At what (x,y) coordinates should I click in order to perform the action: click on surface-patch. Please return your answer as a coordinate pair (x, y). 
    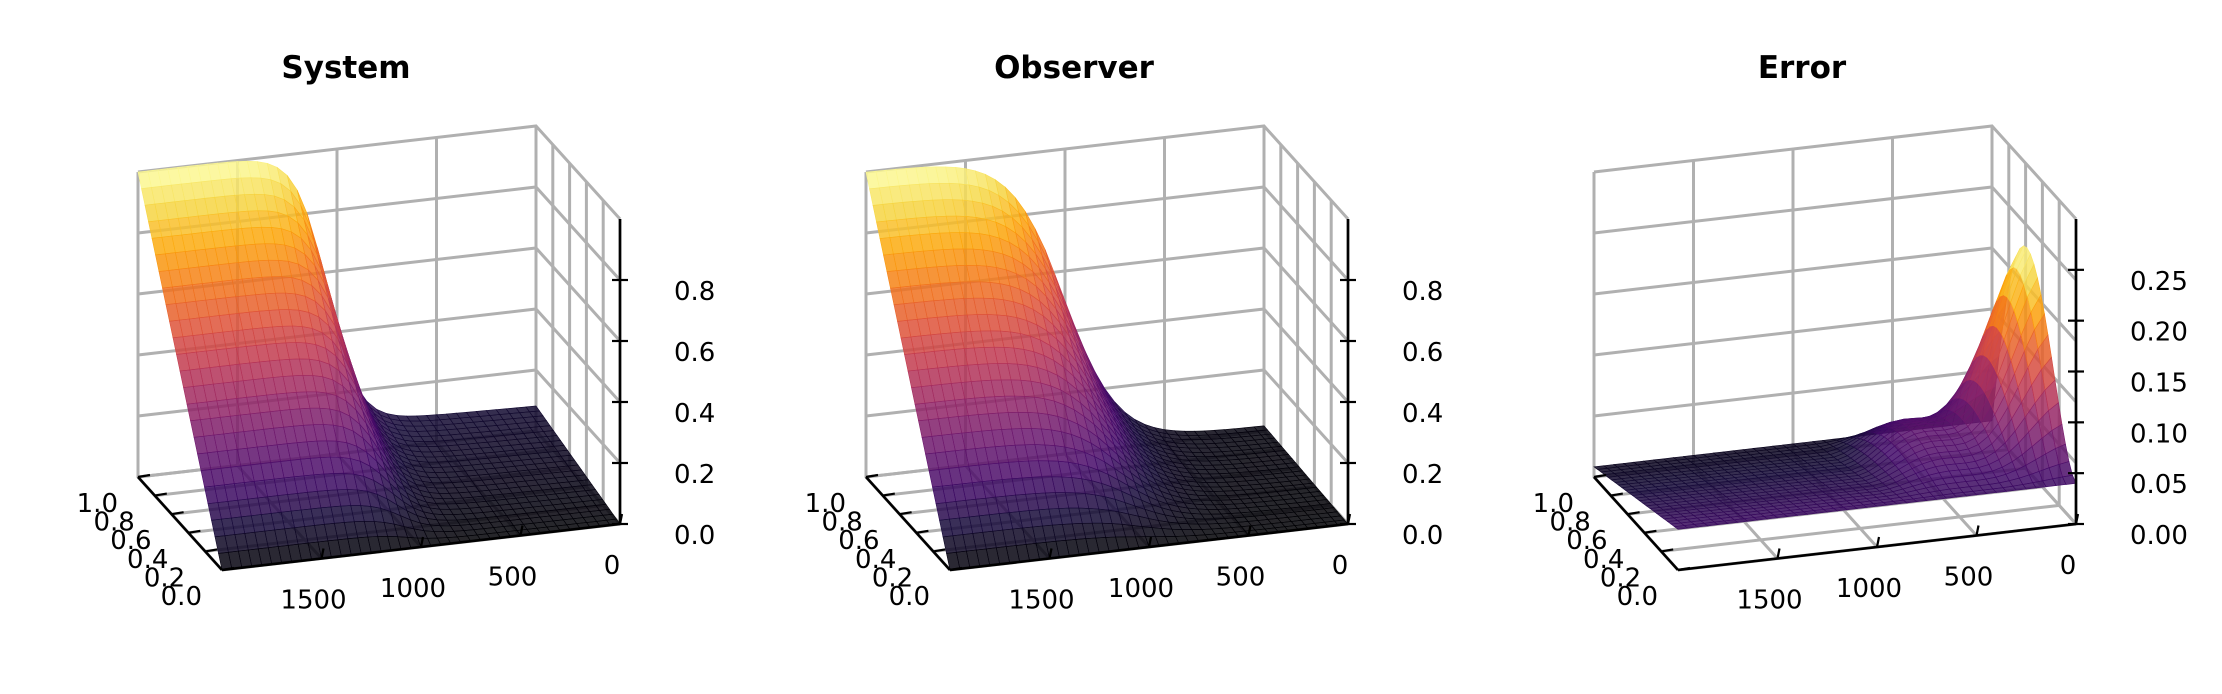
    Looking at the image, I should click on (2069, 479).